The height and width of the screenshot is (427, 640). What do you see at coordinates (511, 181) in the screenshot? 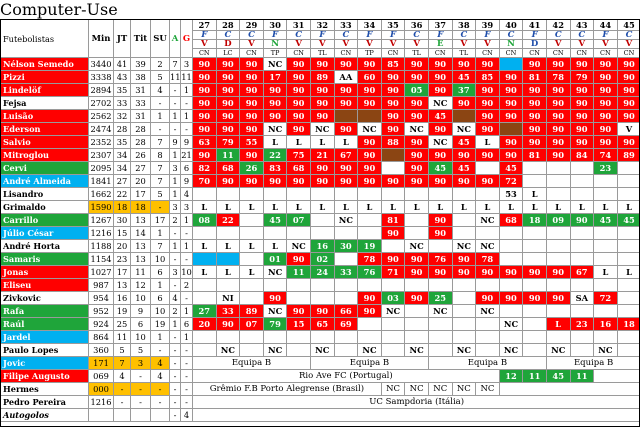
I see `match-cell: 72` at bounding box center [511, 181].